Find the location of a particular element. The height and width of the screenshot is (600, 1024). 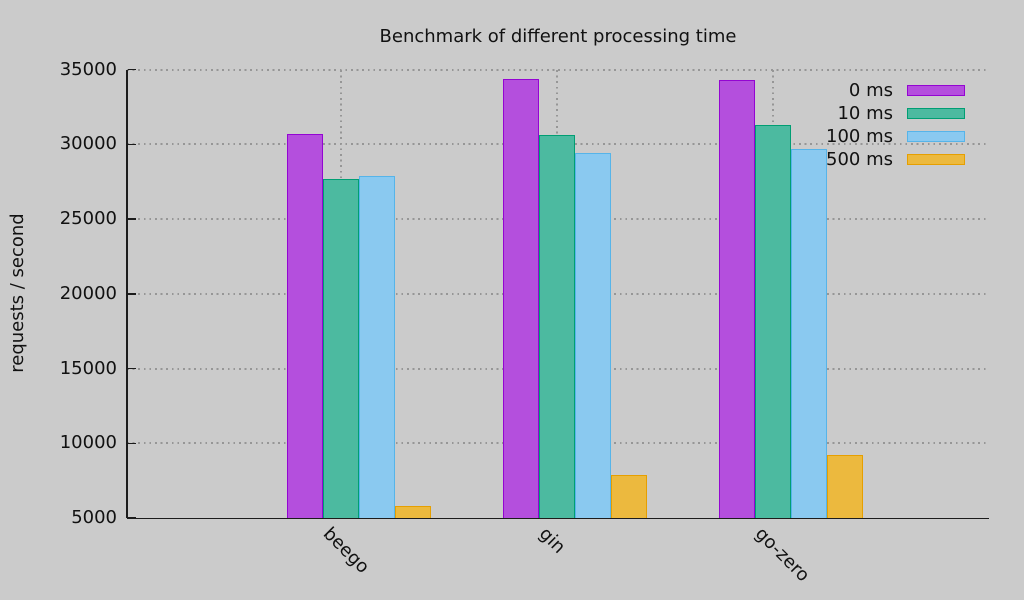

legend-row-100-ms: 100 ms is located at coordinates (512, 136).